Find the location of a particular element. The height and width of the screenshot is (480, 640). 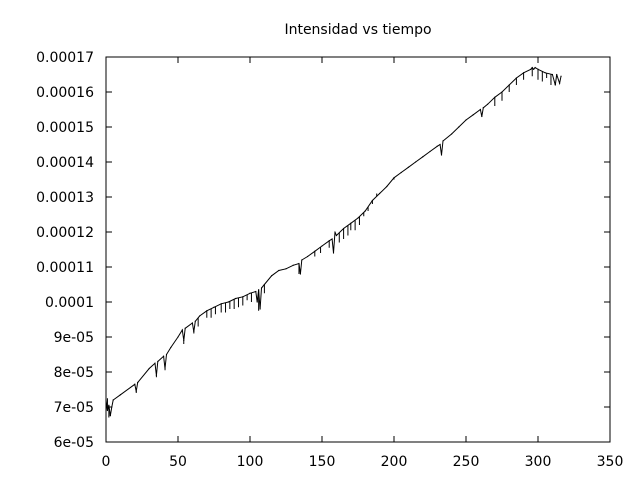

x-tick-label: 50 is located at coordinates (178, 462).